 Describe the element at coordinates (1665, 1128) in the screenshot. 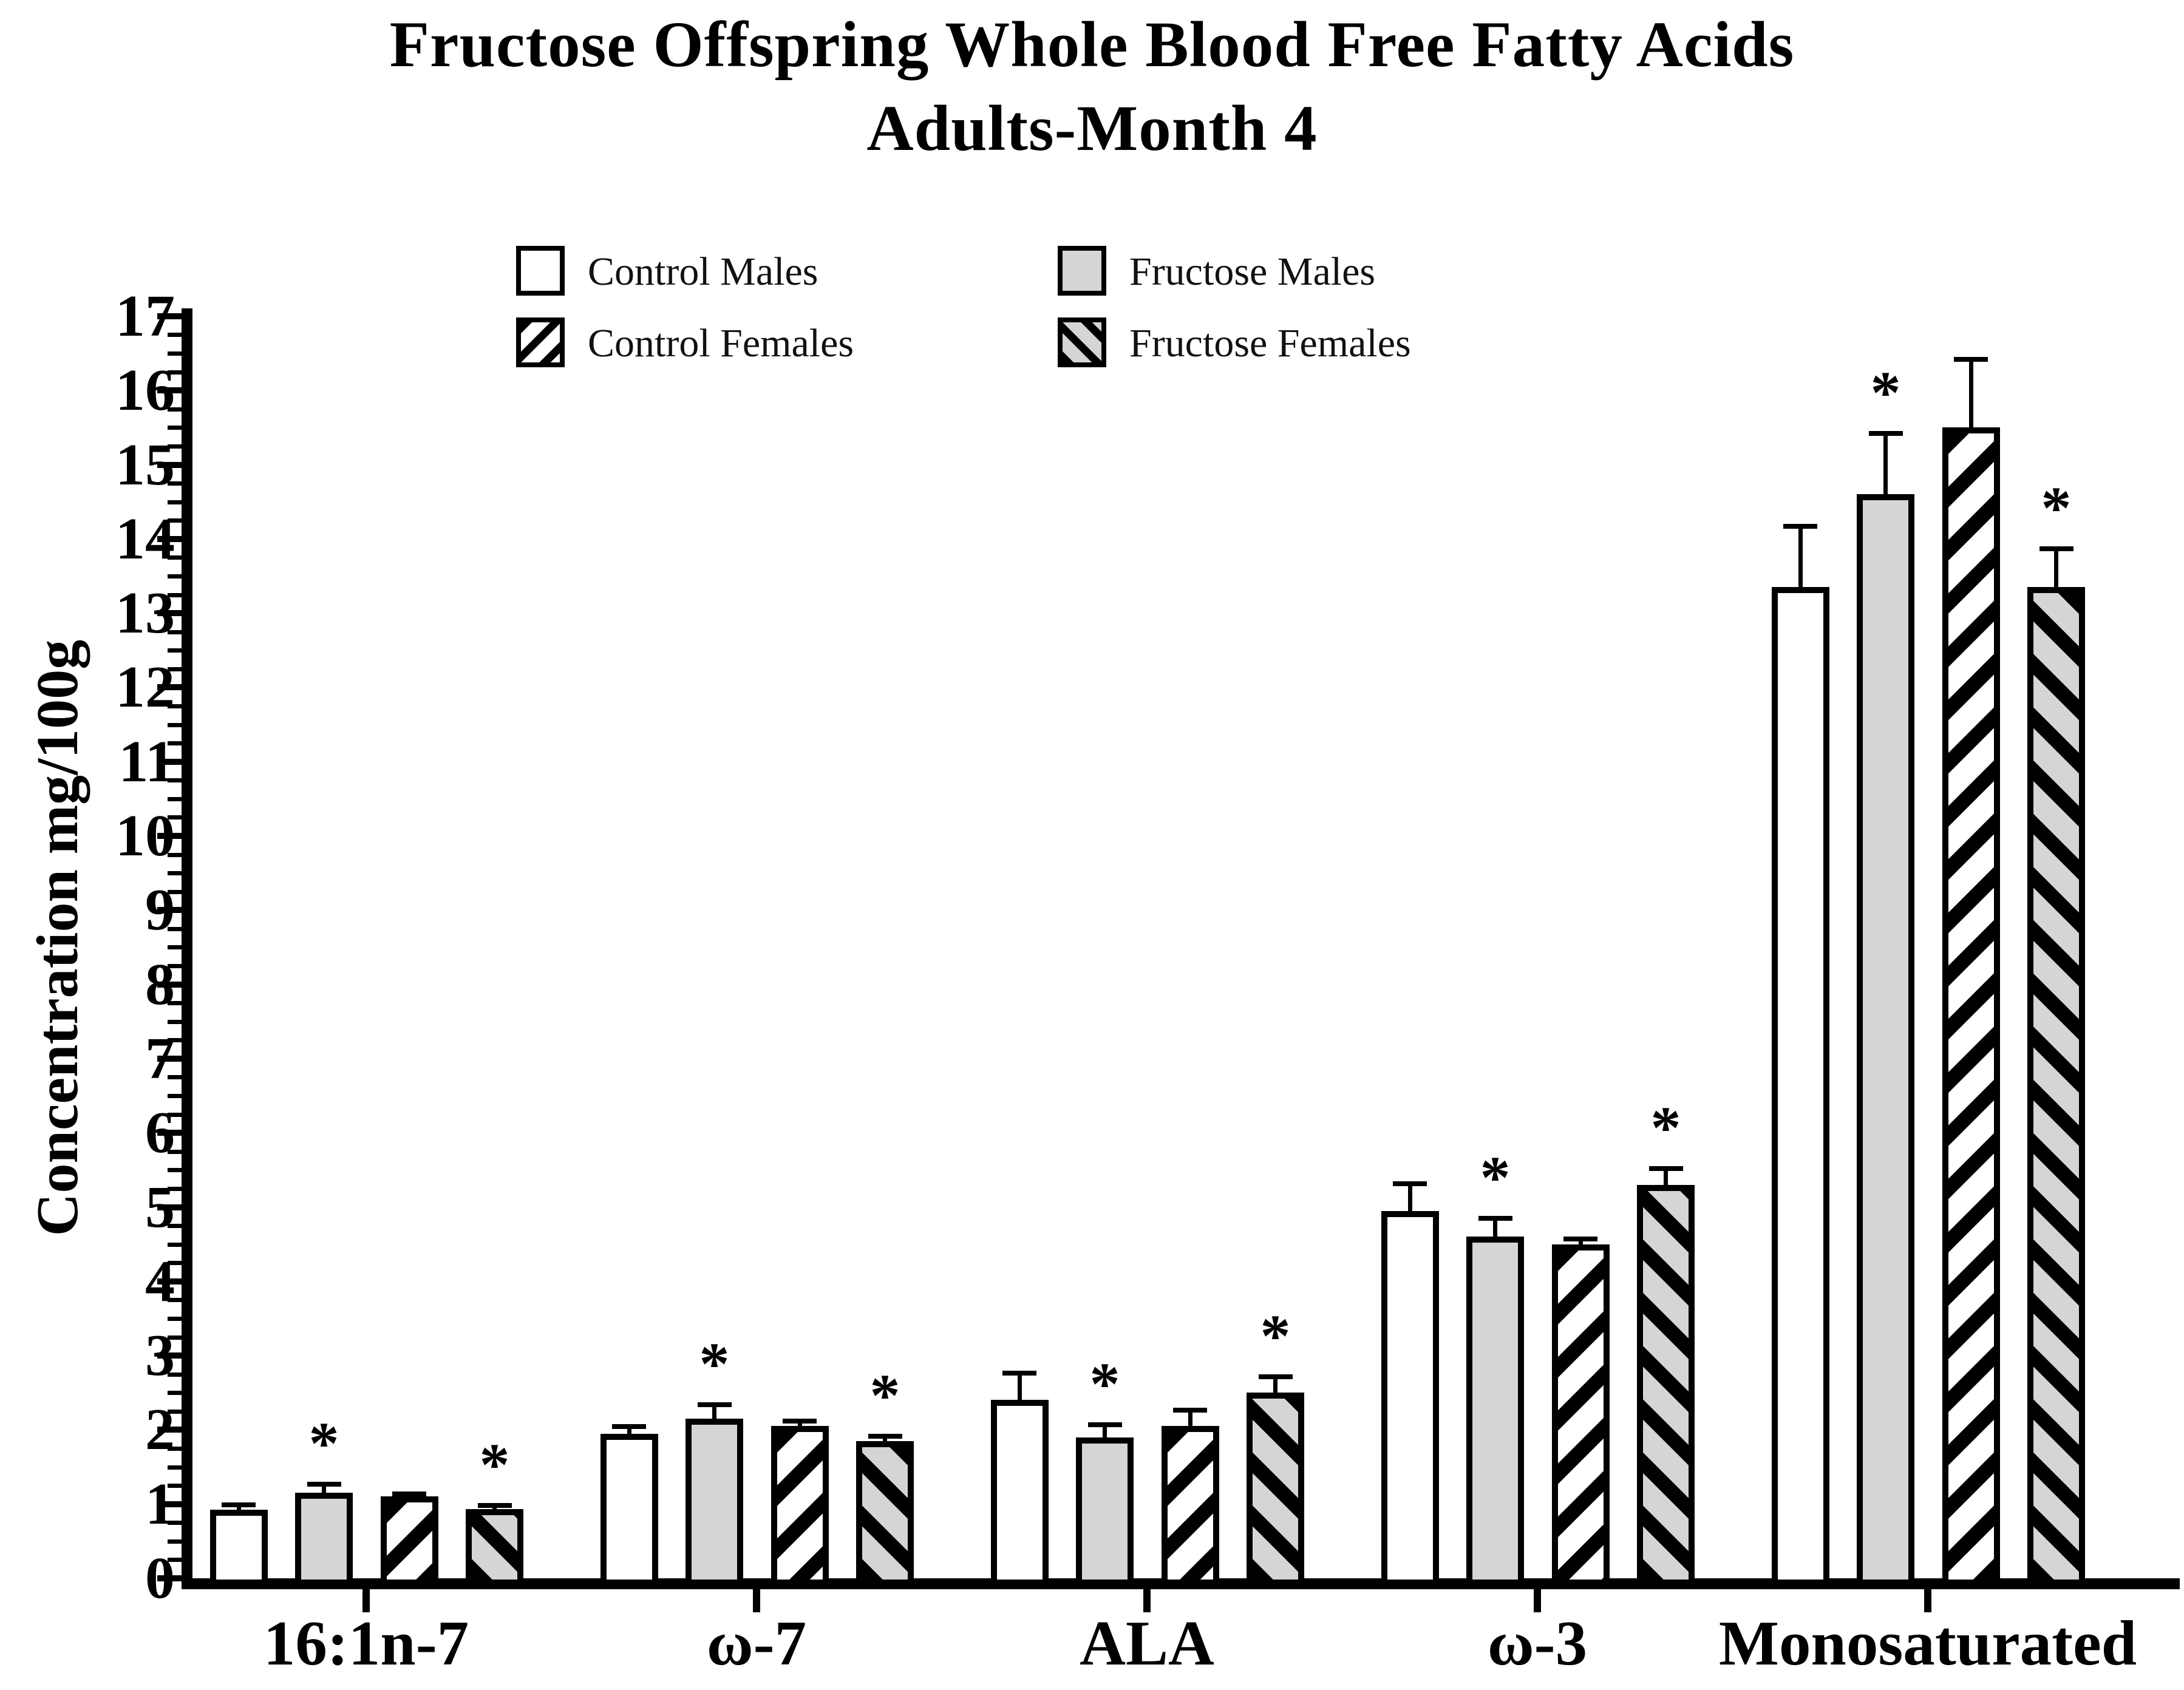

I see `significance-star-fructose-females-3: *` at that location.